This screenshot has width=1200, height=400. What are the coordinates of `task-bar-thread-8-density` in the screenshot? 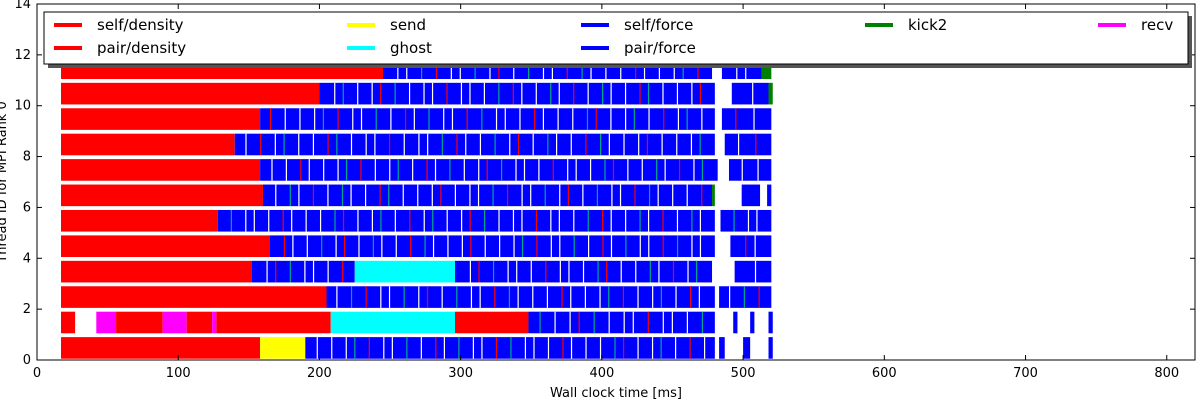 It's located at (148, 144).